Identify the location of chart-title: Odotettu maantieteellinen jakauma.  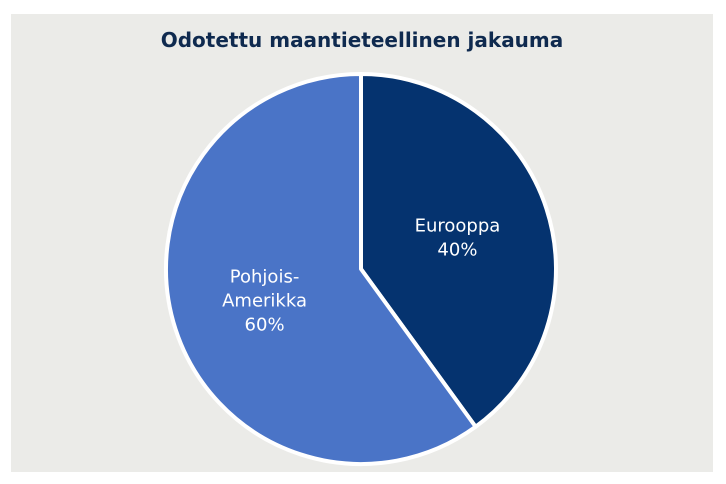
(362, 40).